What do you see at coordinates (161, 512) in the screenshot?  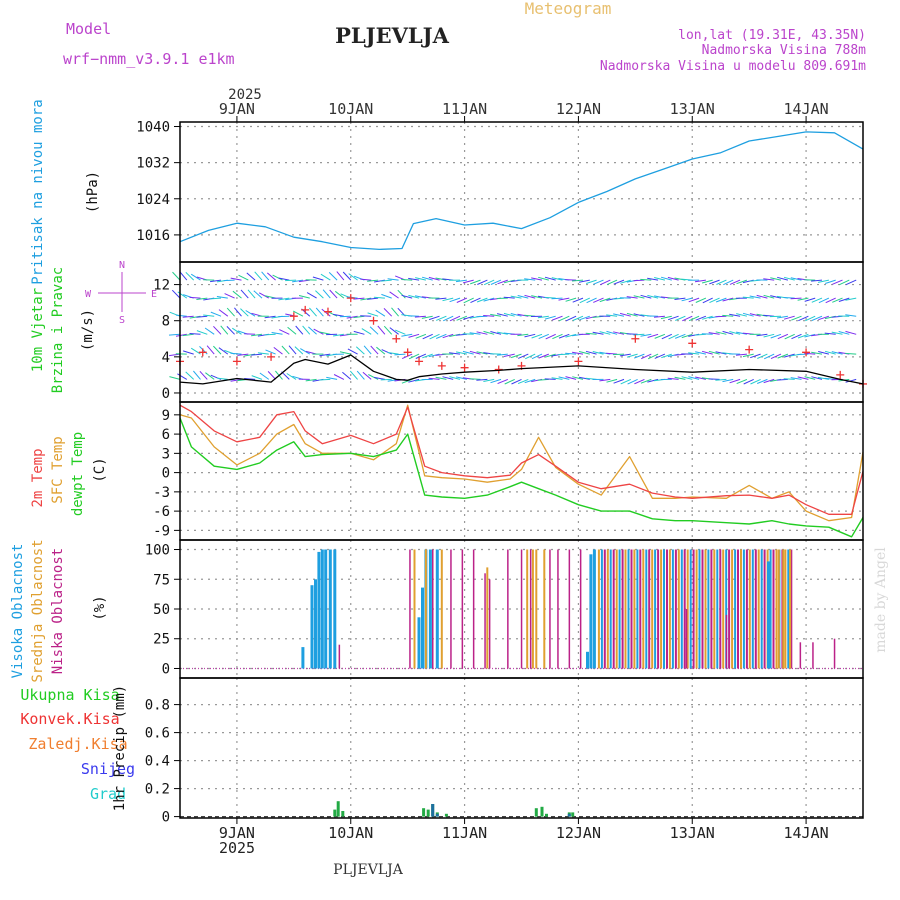 I see `y-tick-label: -6` at bounding box center [161, 512].